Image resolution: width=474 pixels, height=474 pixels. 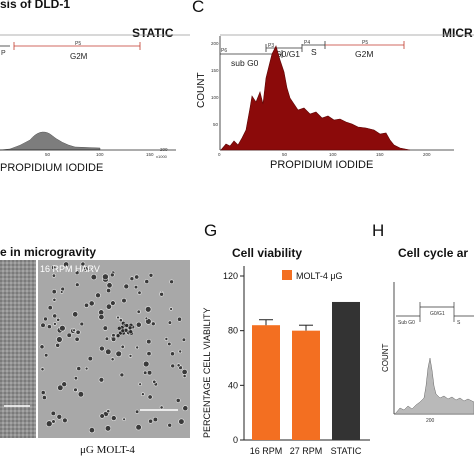 I want to click on panel-c-x-tick-200: 200, so click(x=427, y=154).